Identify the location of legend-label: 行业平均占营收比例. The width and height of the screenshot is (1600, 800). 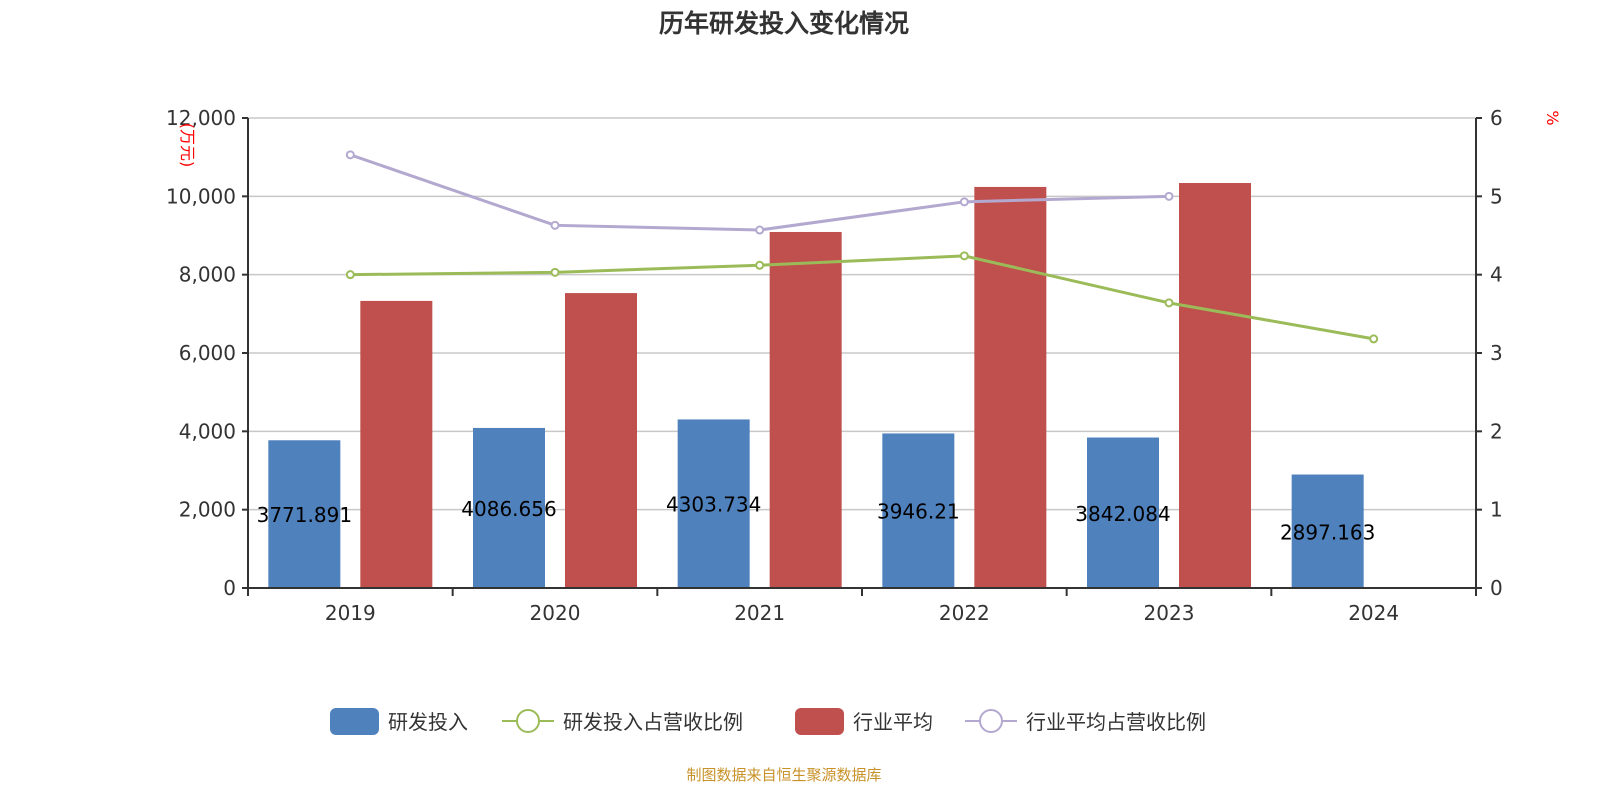
(1116, 722).